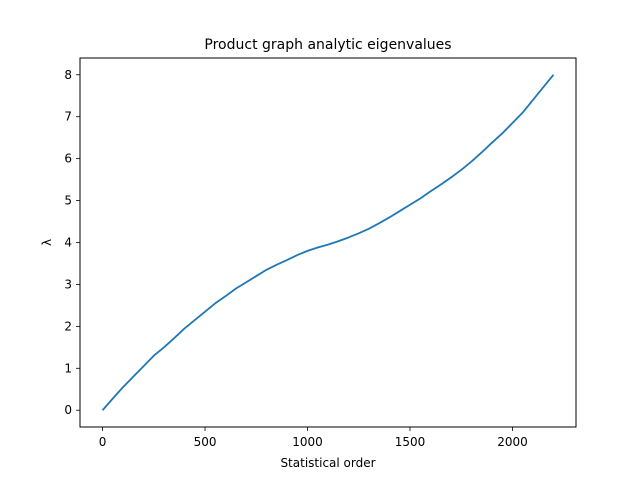 The width and height of the screenshot is (640, 480). I want to click on y-tick-label: 4, so click(68, 243).